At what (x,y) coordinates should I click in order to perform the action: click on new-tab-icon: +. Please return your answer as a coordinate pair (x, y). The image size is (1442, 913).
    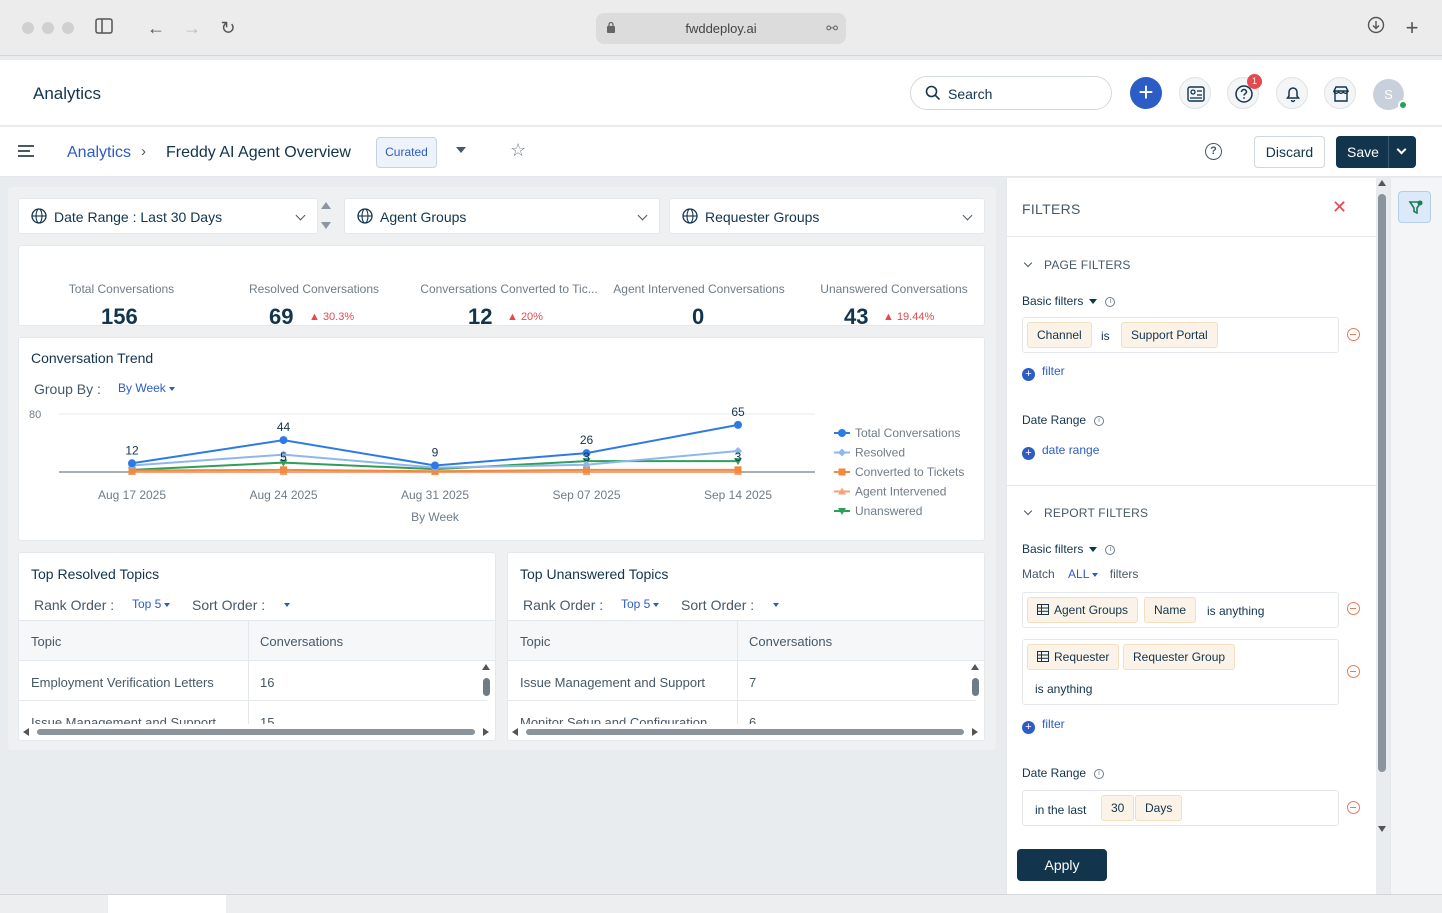
    Looking at the image, I should click on (1412, 27).